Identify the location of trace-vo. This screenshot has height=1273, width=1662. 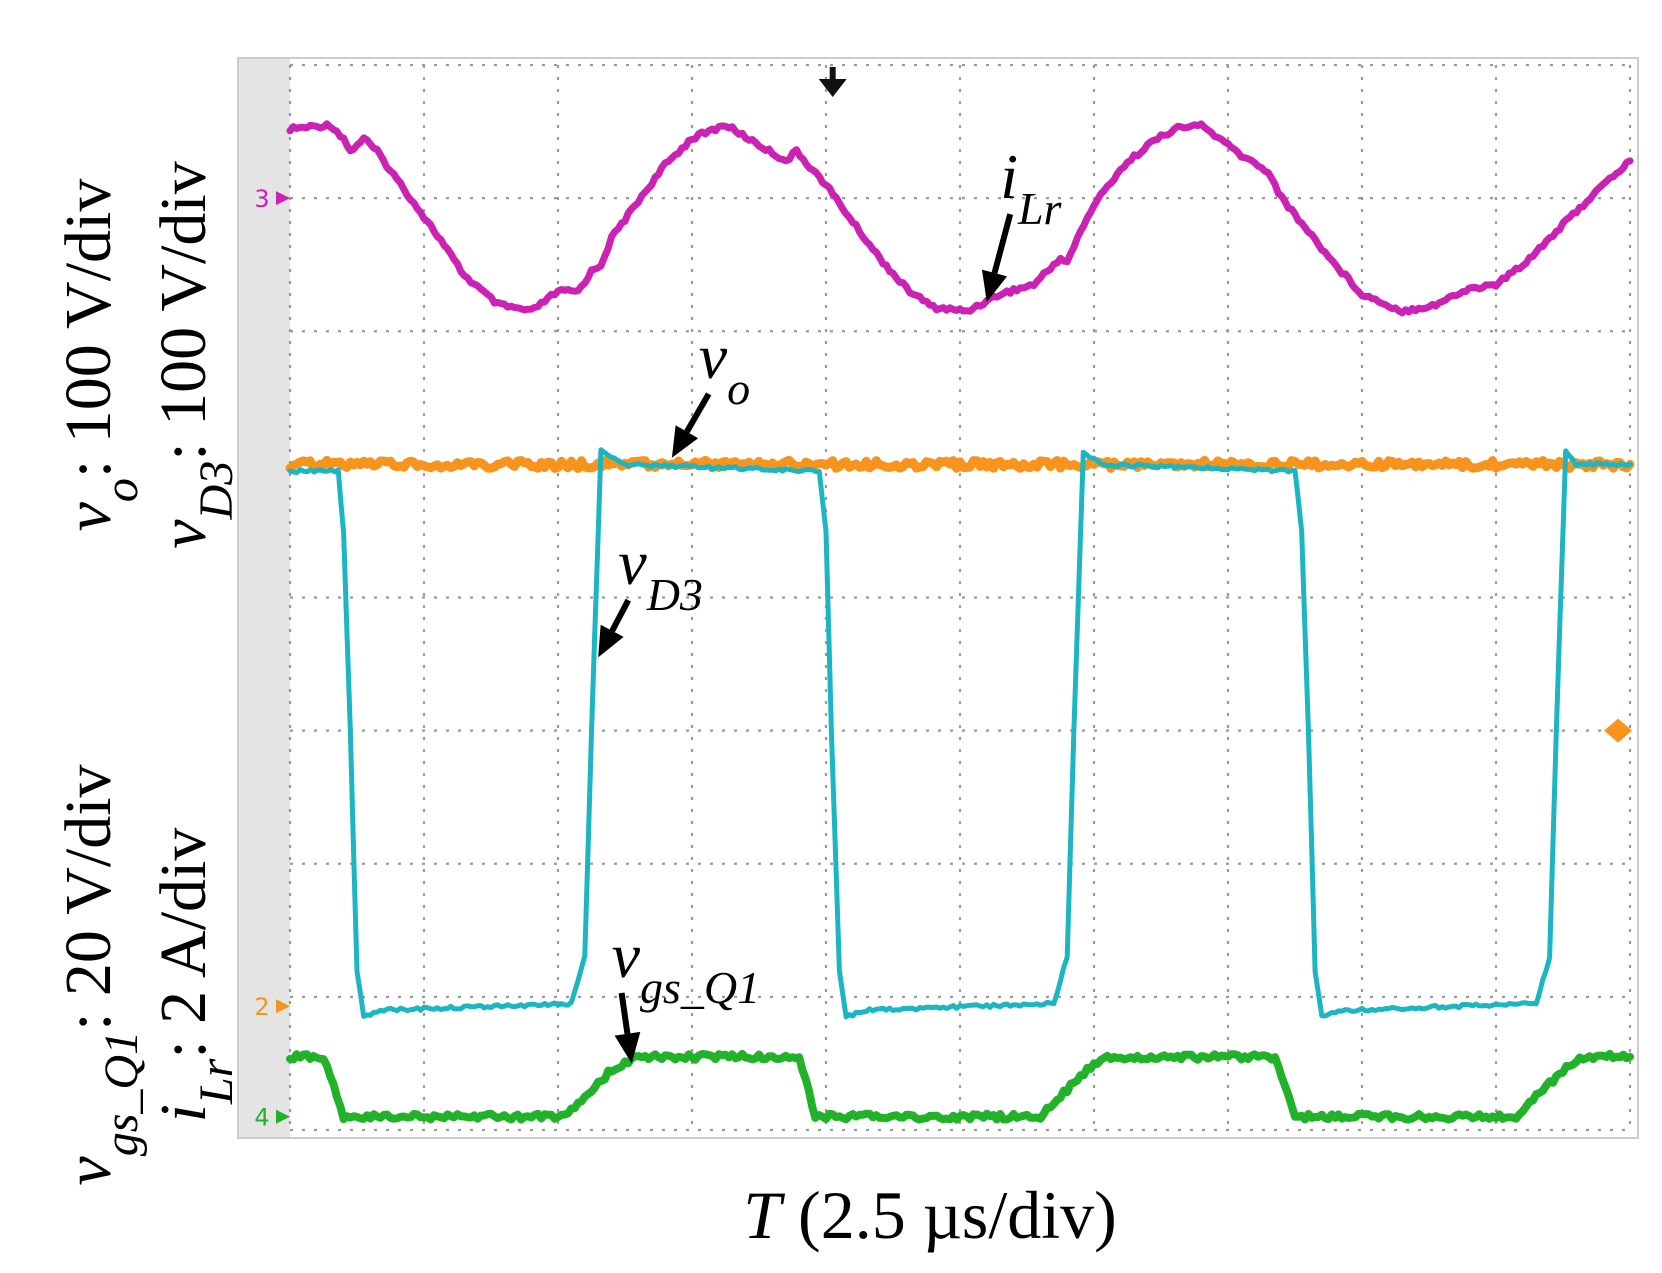
(960, 464).